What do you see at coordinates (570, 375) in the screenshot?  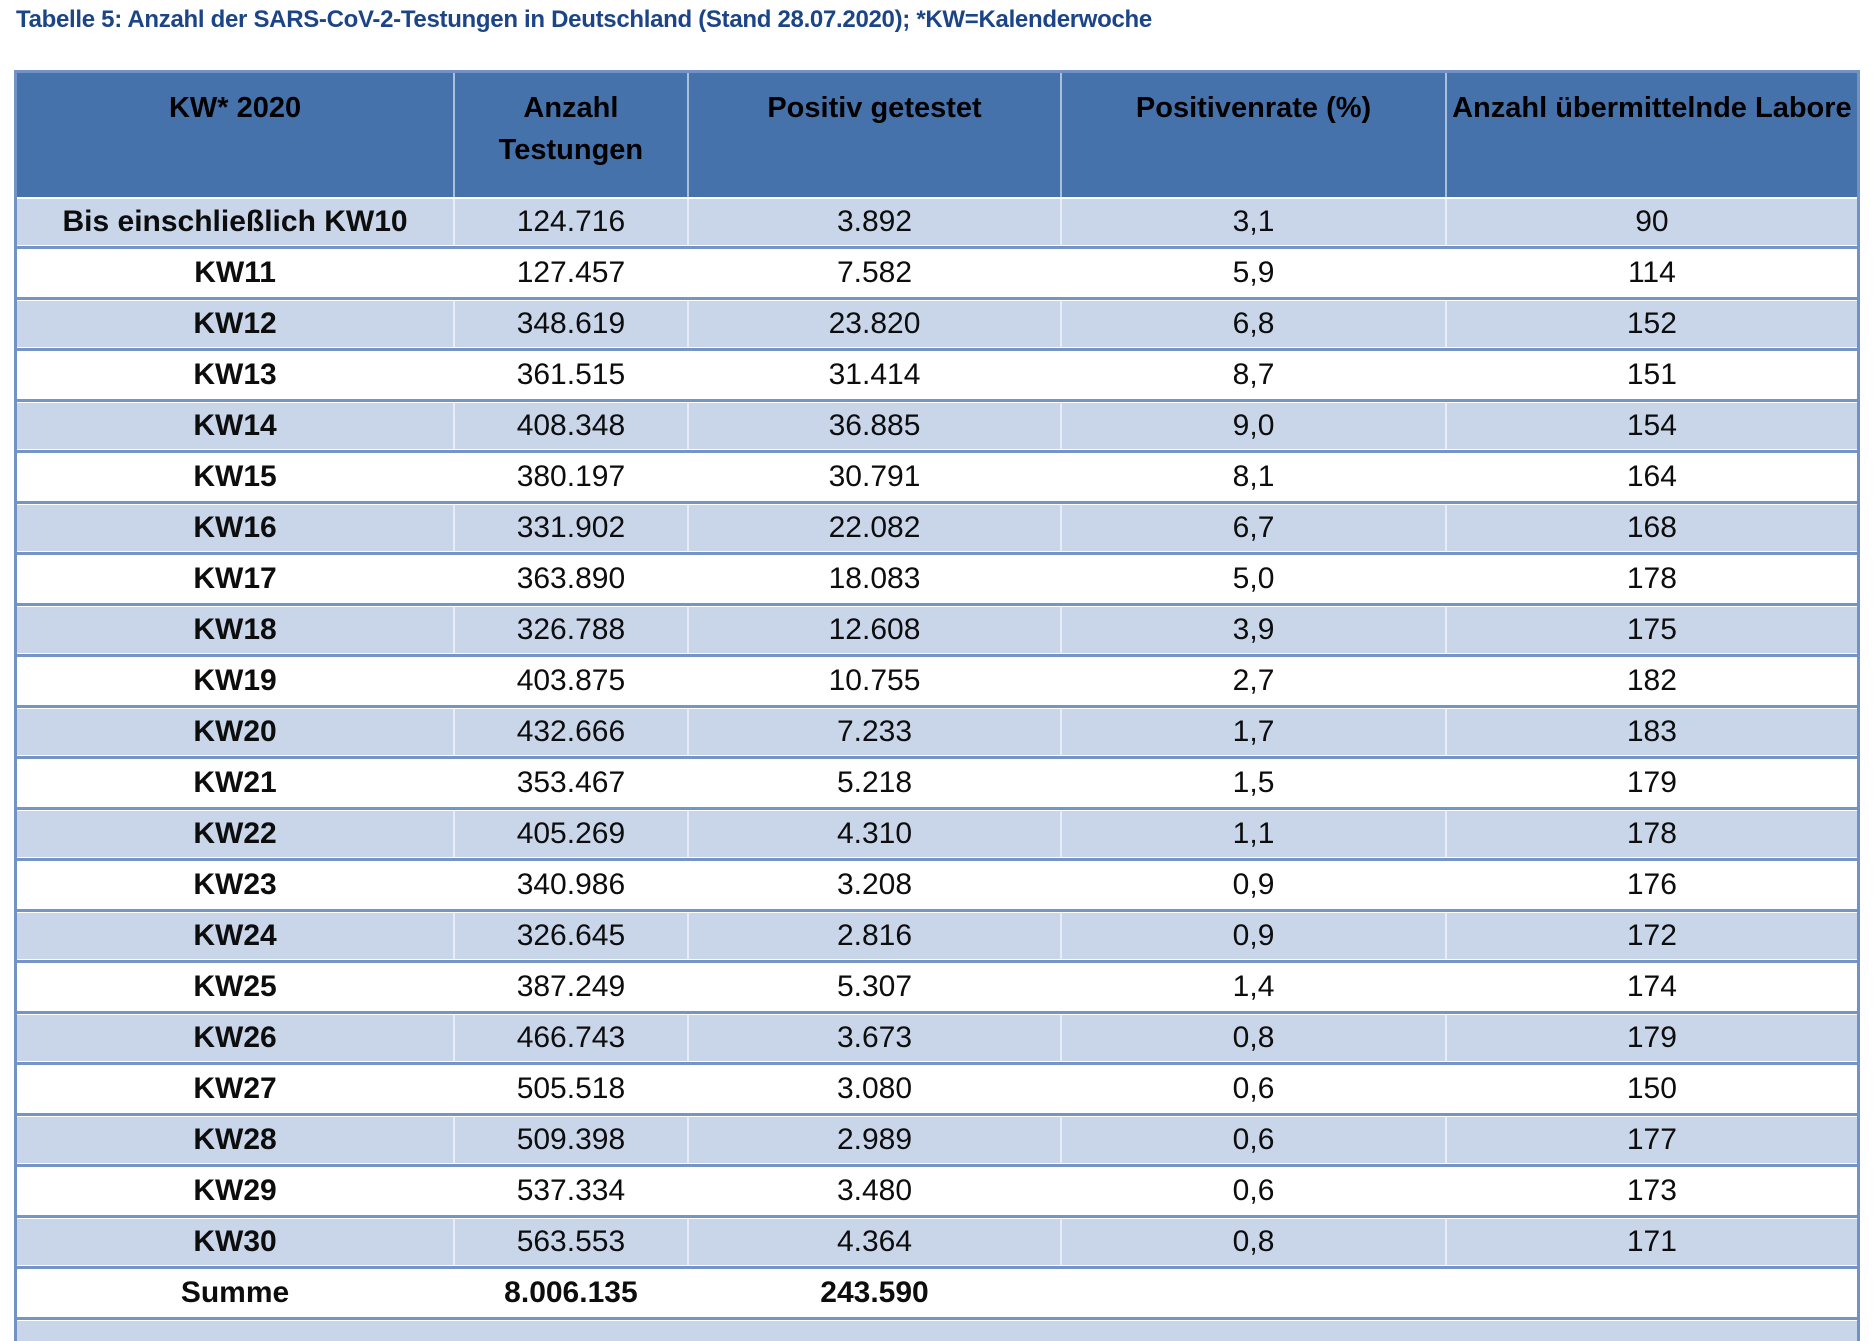 I see `tests-cell: 361.515` at bounding box center [570, 375].